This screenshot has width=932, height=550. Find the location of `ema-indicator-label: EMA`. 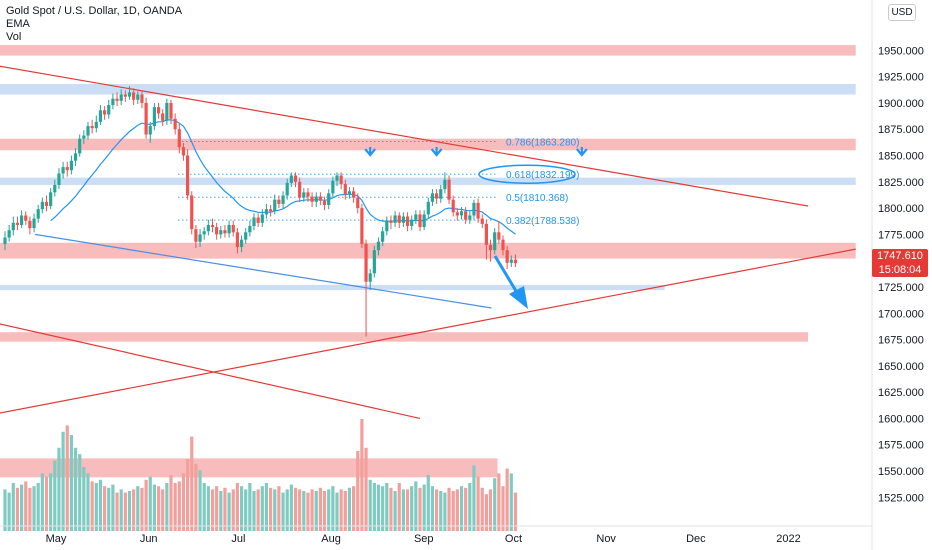

ema-indicator-label: EMA is located at coordinates (18, 24).